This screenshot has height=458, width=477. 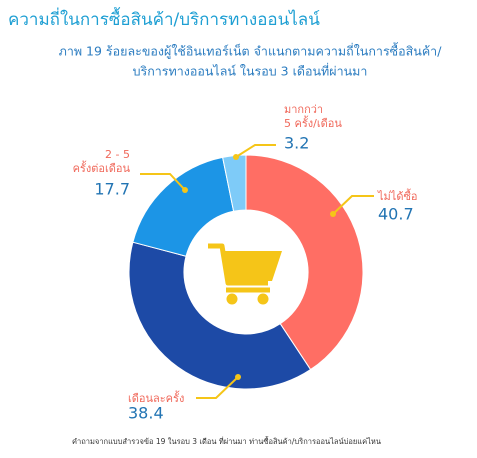 What do you see at coordinates (117, 154) in the screenshot?
I see `category-label: 2 - 5` at bounding box center [117, 154].